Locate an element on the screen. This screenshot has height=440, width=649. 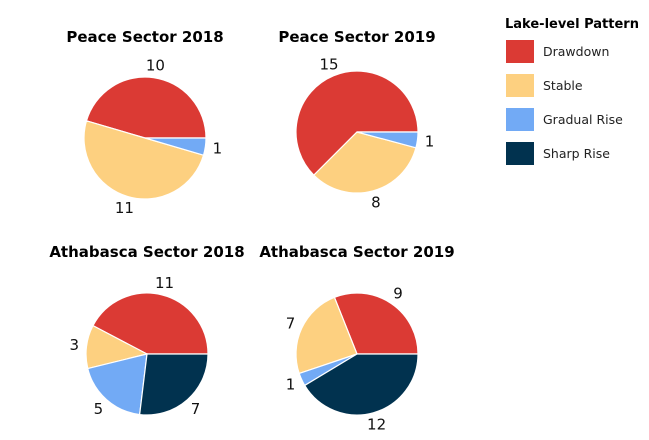
slice-value-label: 5 is located at coordinates (99, 409).